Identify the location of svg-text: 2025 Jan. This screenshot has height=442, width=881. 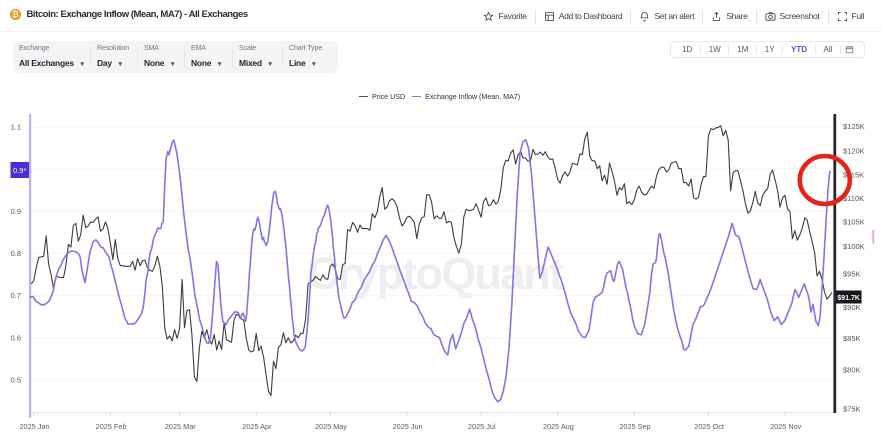
(34, 426).